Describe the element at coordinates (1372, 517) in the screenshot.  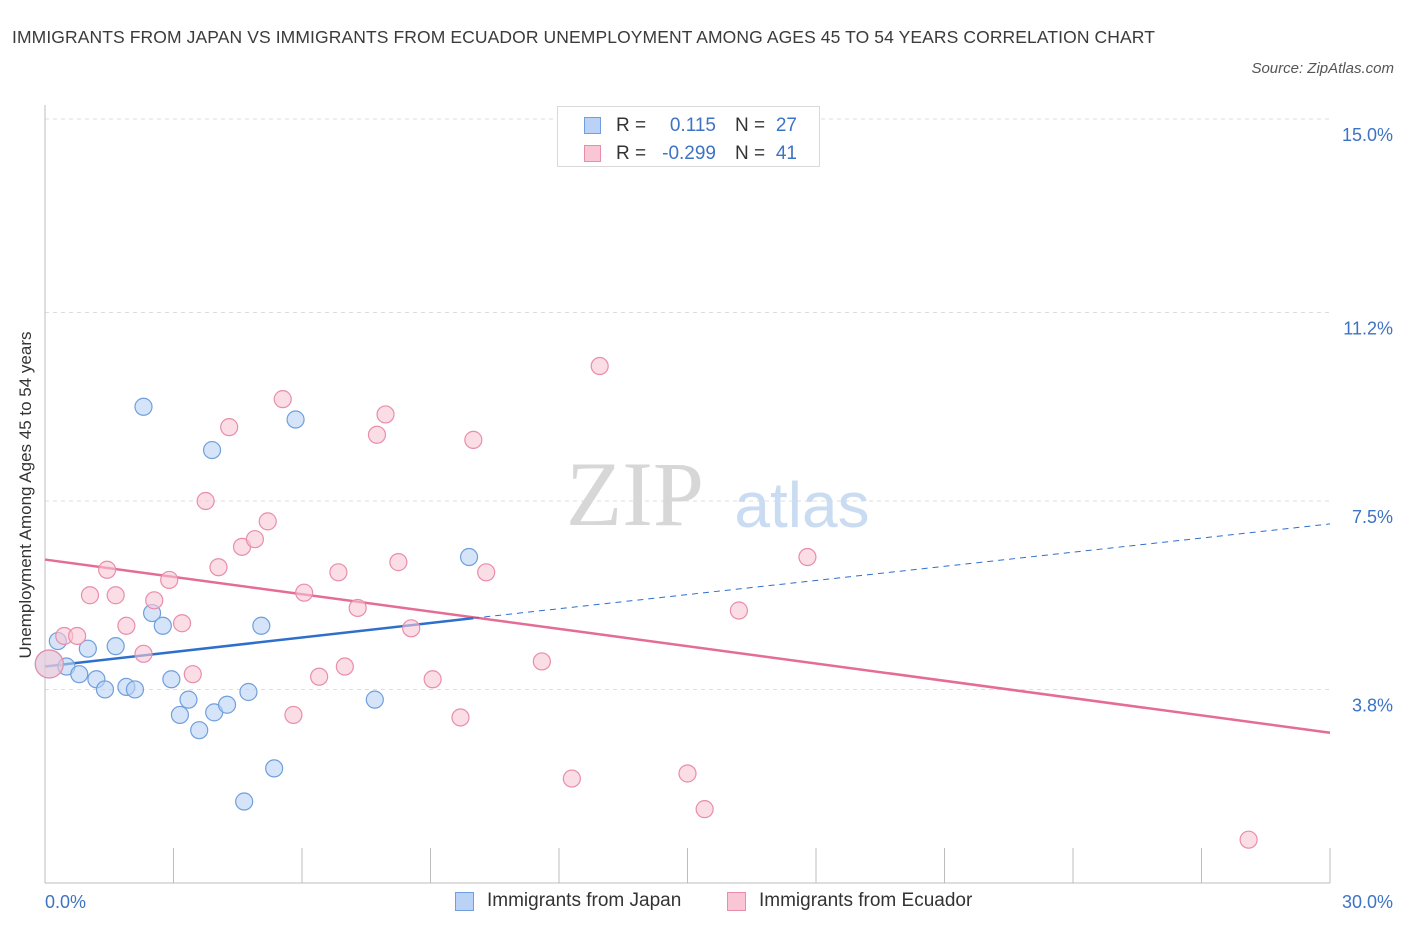
I see `y-tick-label: 7.5%` at that location.